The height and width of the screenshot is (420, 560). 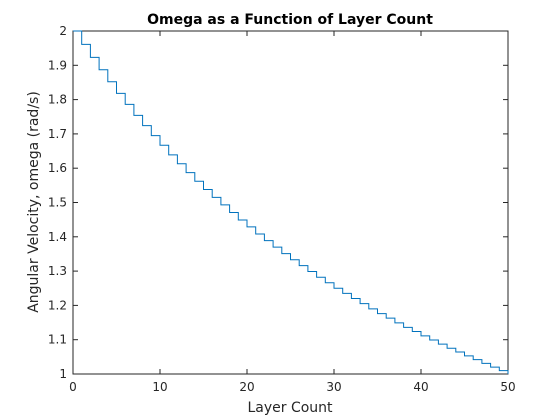 What do you see at coordinates (333, 387) in the screenshot?
I see `x-tick-label: 30` at bounding box center [333, 387].